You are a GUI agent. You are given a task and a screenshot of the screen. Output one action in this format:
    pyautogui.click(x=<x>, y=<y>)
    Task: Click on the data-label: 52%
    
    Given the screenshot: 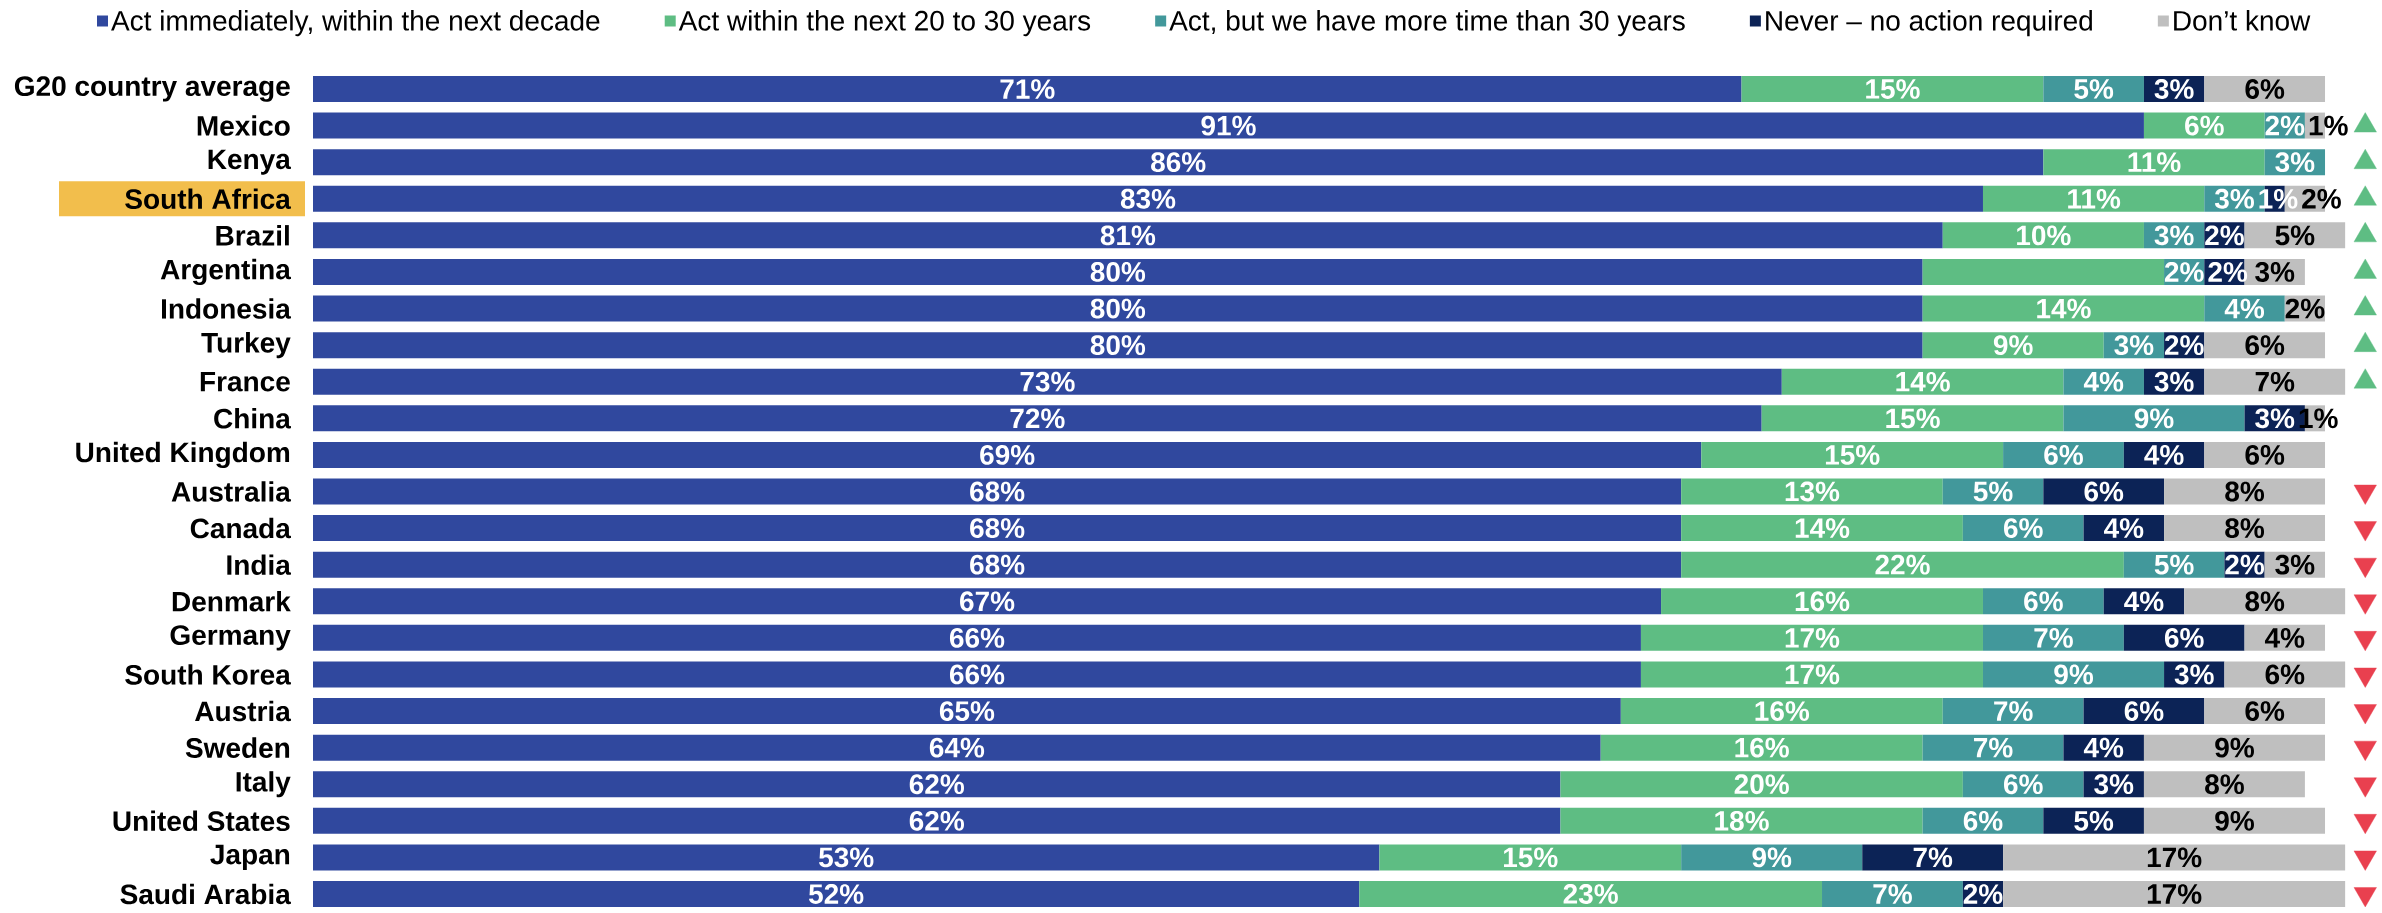 What is the action you would take?
    pyautogui.click(x=836, y=894)
    